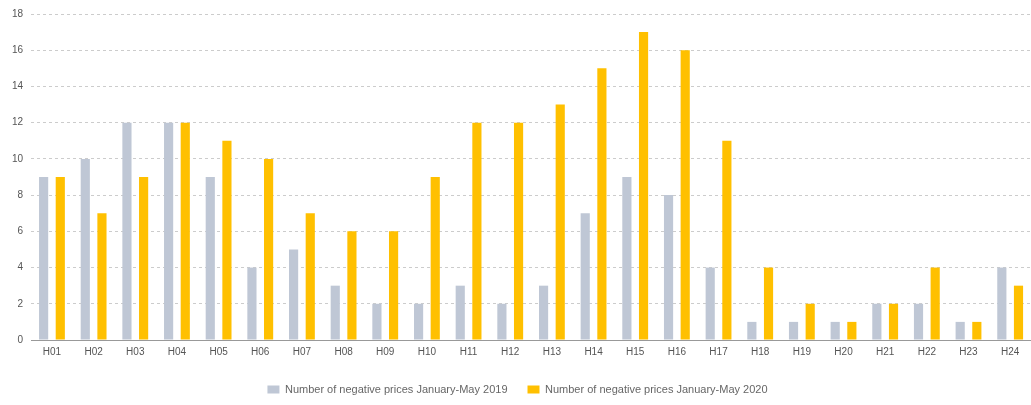 This screenshot has height=405, width=1031. Describe the element at coordinates (385, 351) in the screenshot. I see `x-tick-label: H09` at that location.